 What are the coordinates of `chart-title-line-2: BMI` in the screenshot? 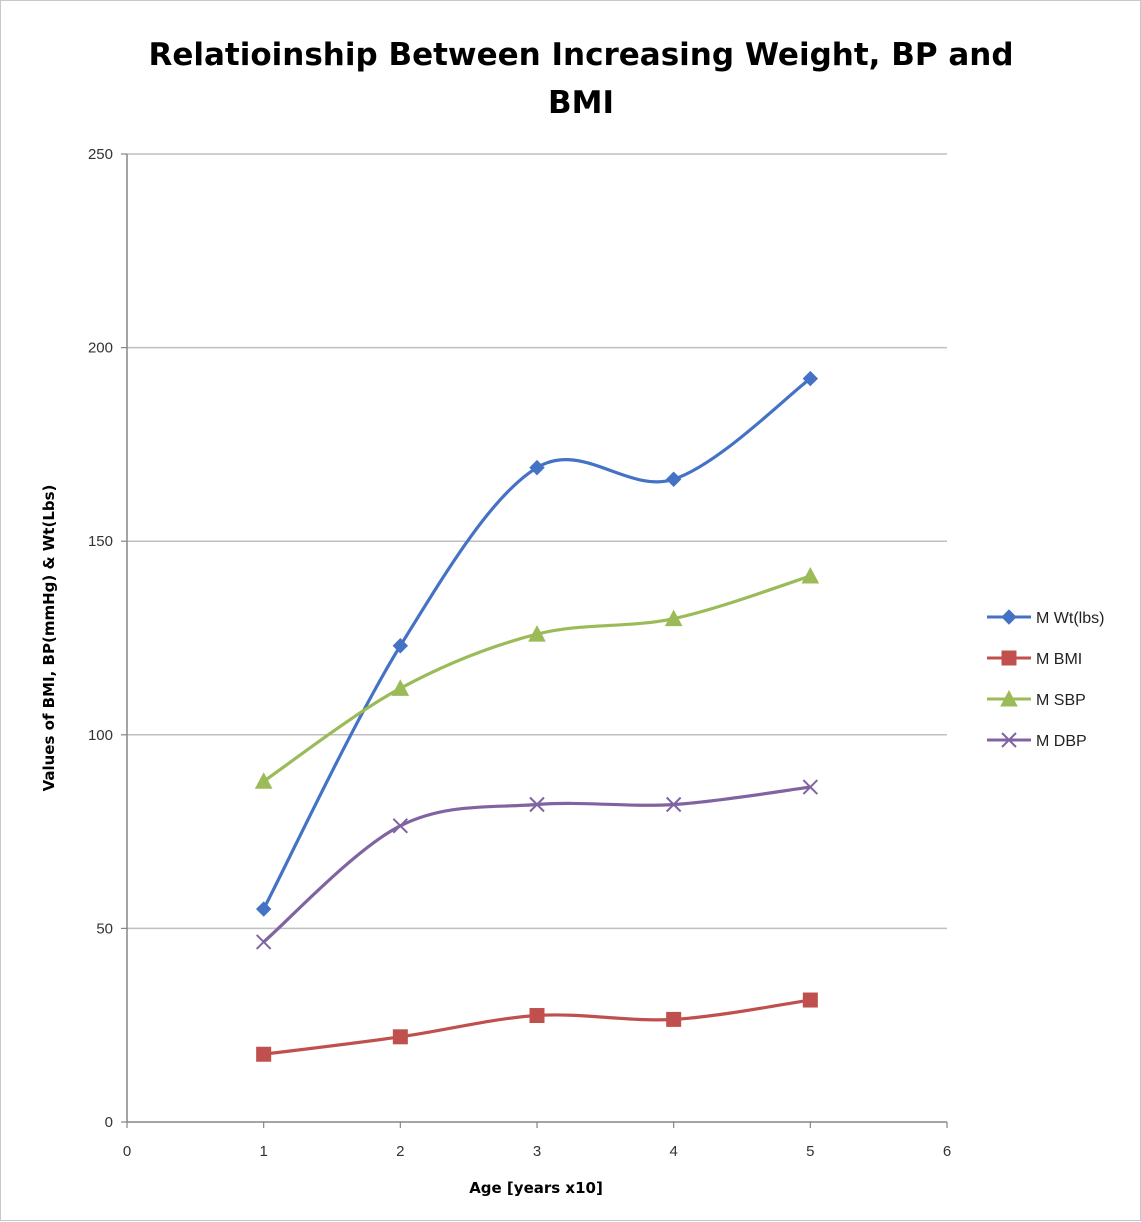 It's located at (581, 103).